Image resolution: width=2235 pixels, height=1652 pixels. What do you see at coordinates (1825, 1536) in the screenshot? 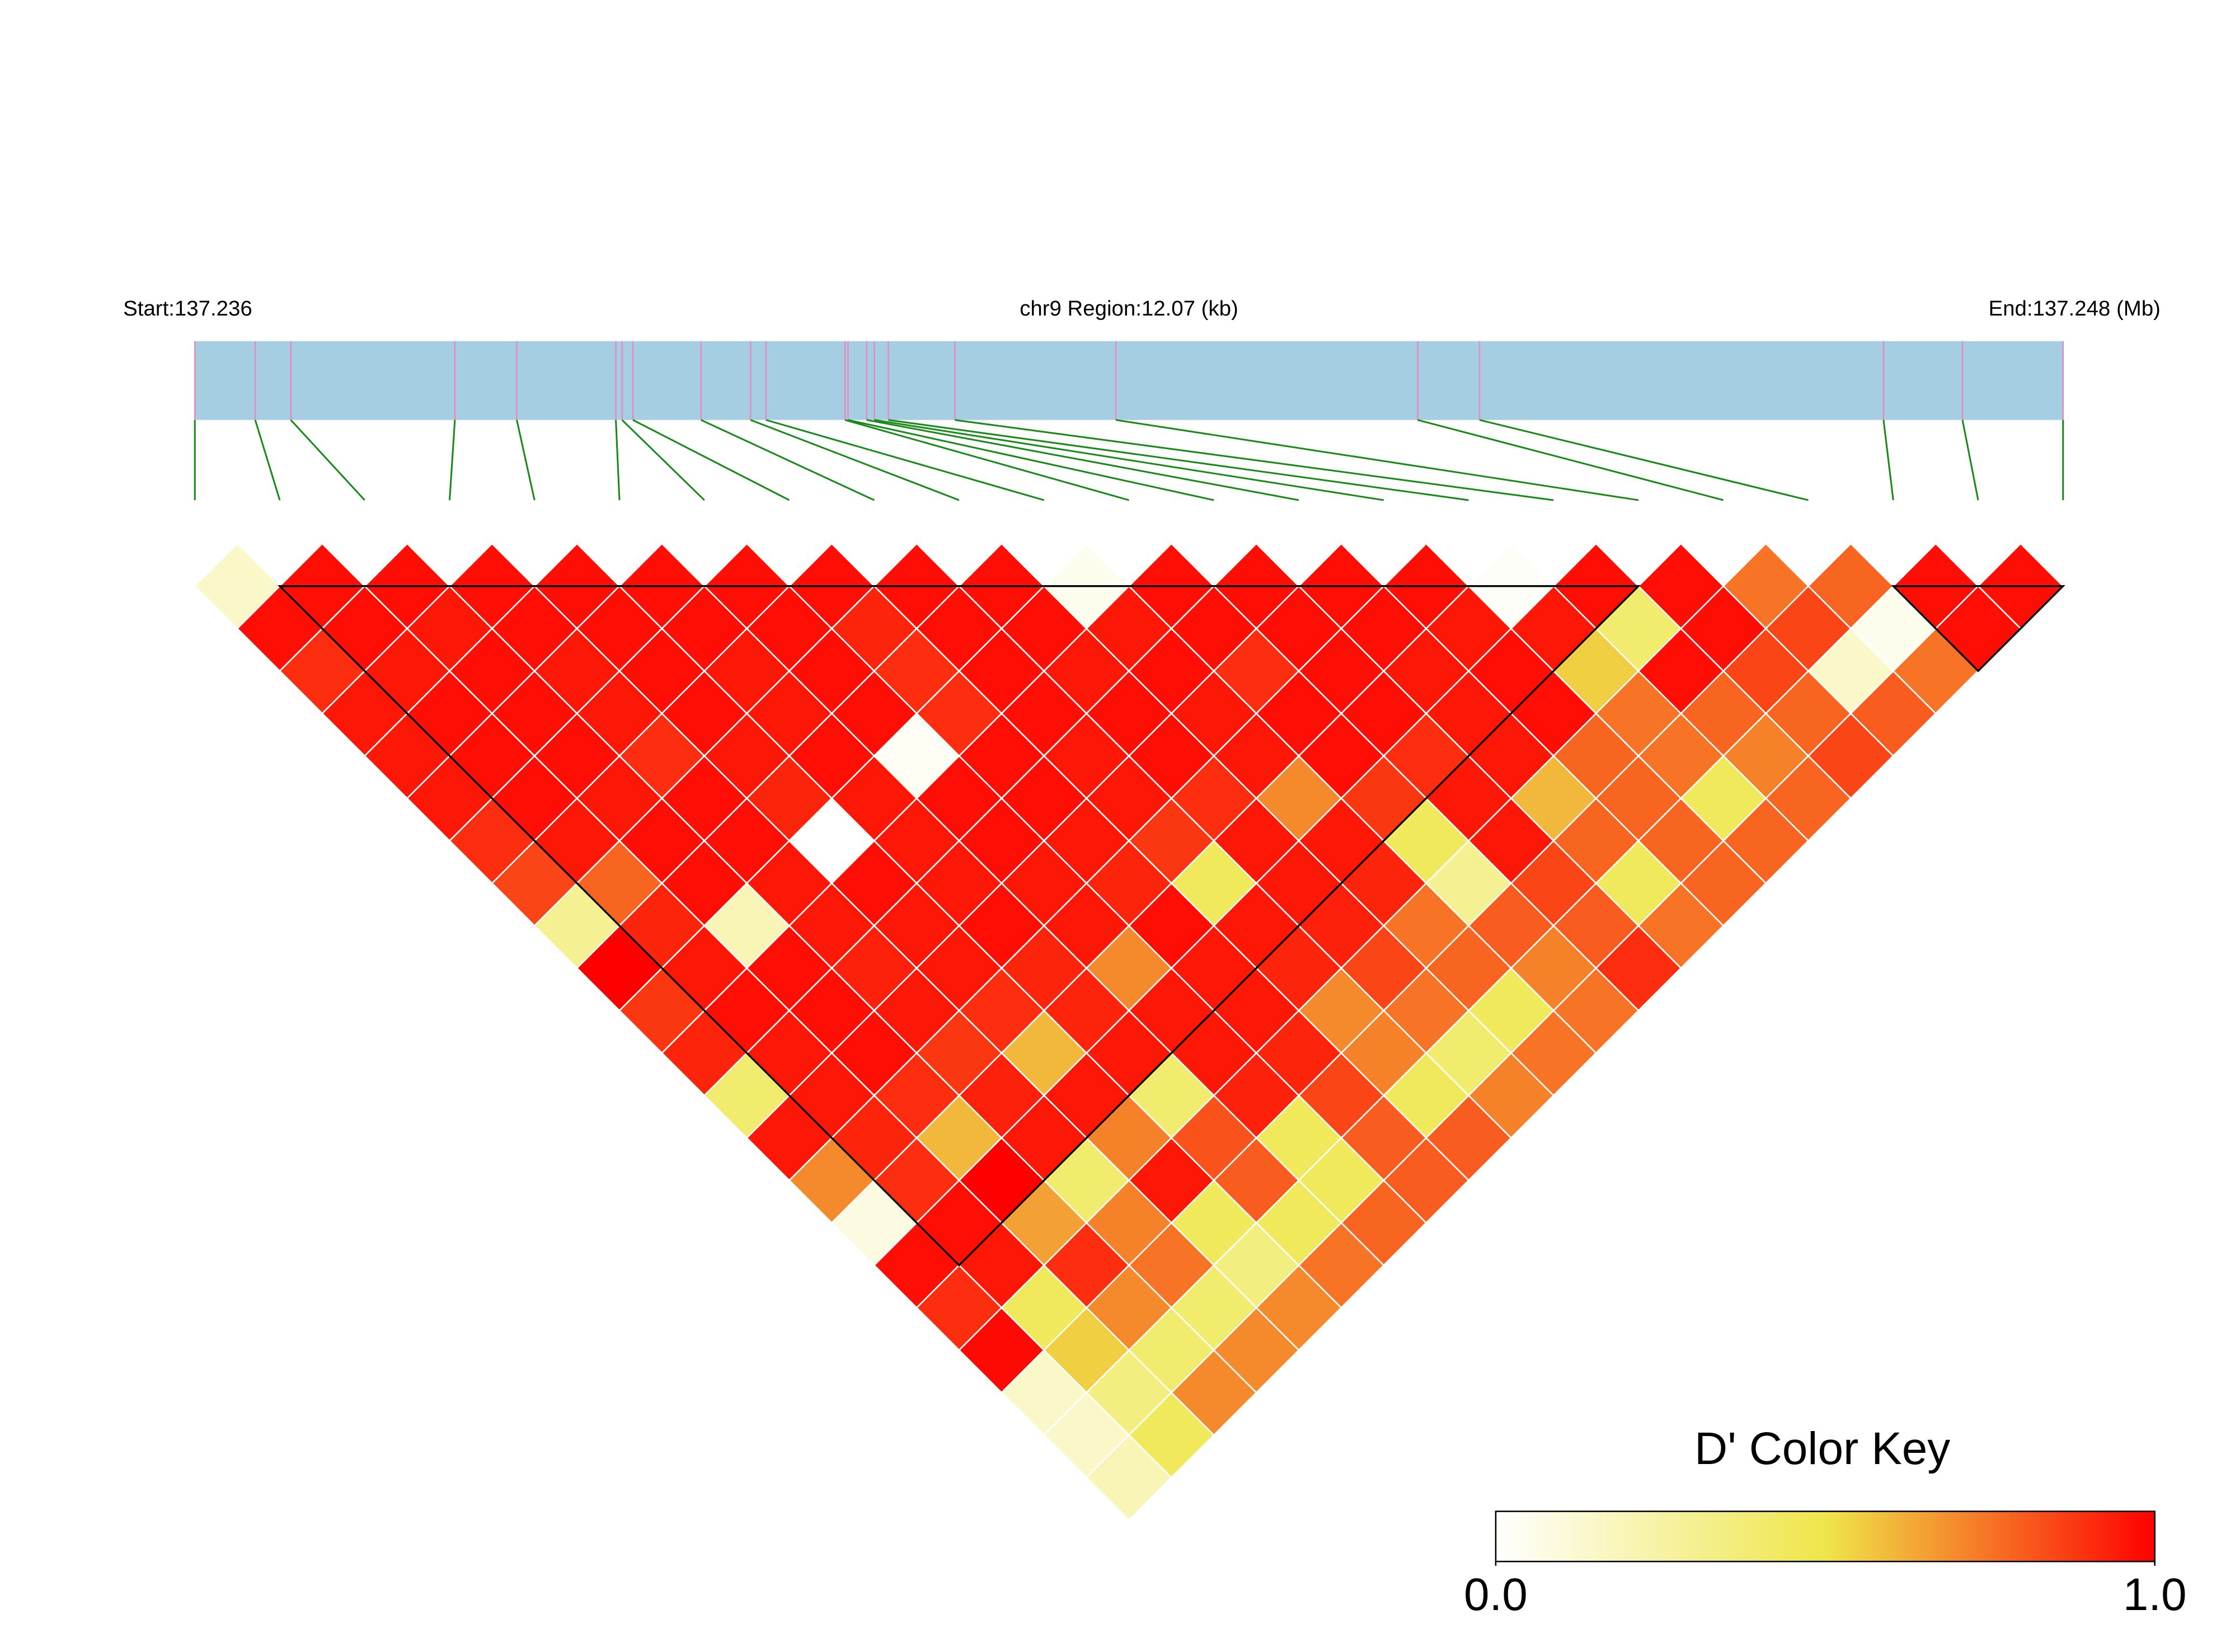
I see `color-key` at bounding box center [1825, 1536].